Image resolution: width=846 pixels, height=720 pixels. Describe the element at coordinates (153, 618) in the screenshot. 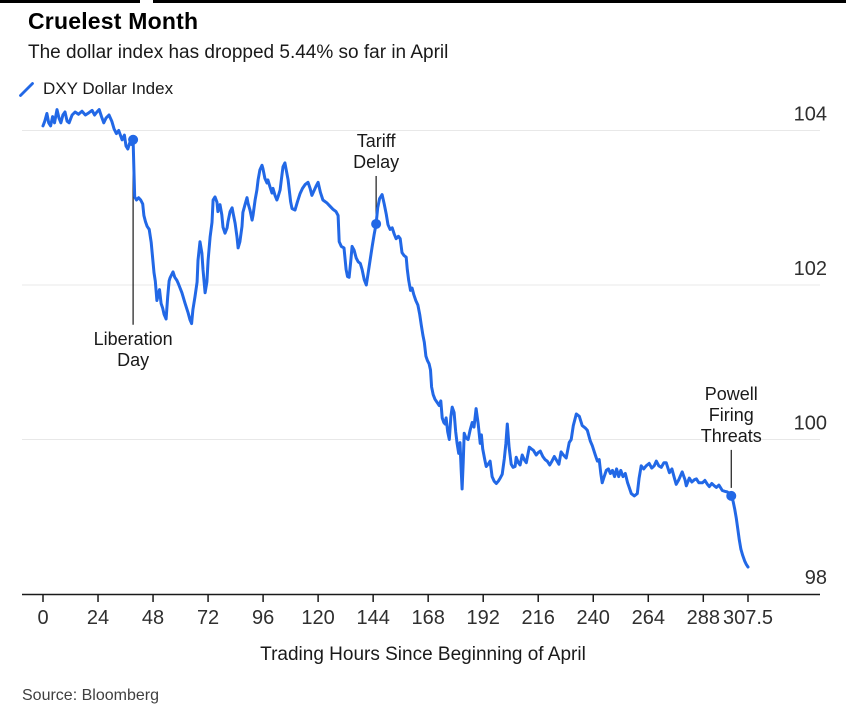

I see `x-tick-label: 48` at that location.